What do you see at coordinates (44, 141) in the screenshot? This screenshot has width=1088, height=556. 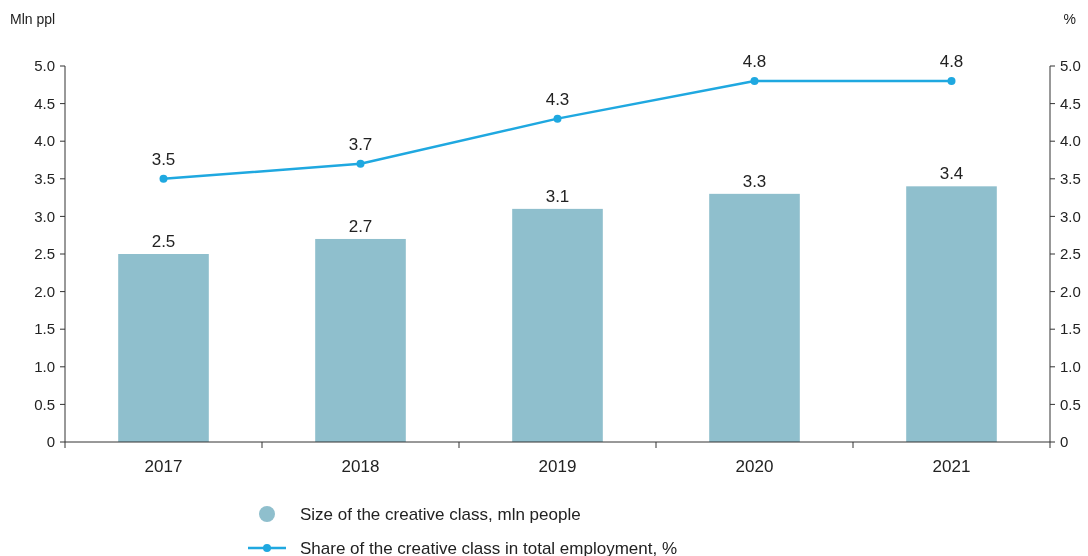 I see `y-tick-label: 4.0` at bounding box center [44, 141].